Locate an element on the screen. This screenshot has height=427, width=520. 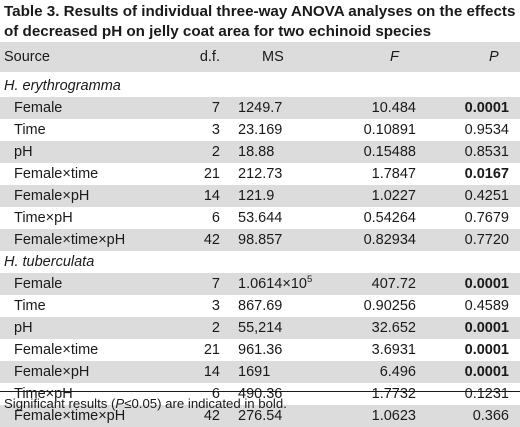
cell-f: 0.10891 is located at coordinates (389, 130).